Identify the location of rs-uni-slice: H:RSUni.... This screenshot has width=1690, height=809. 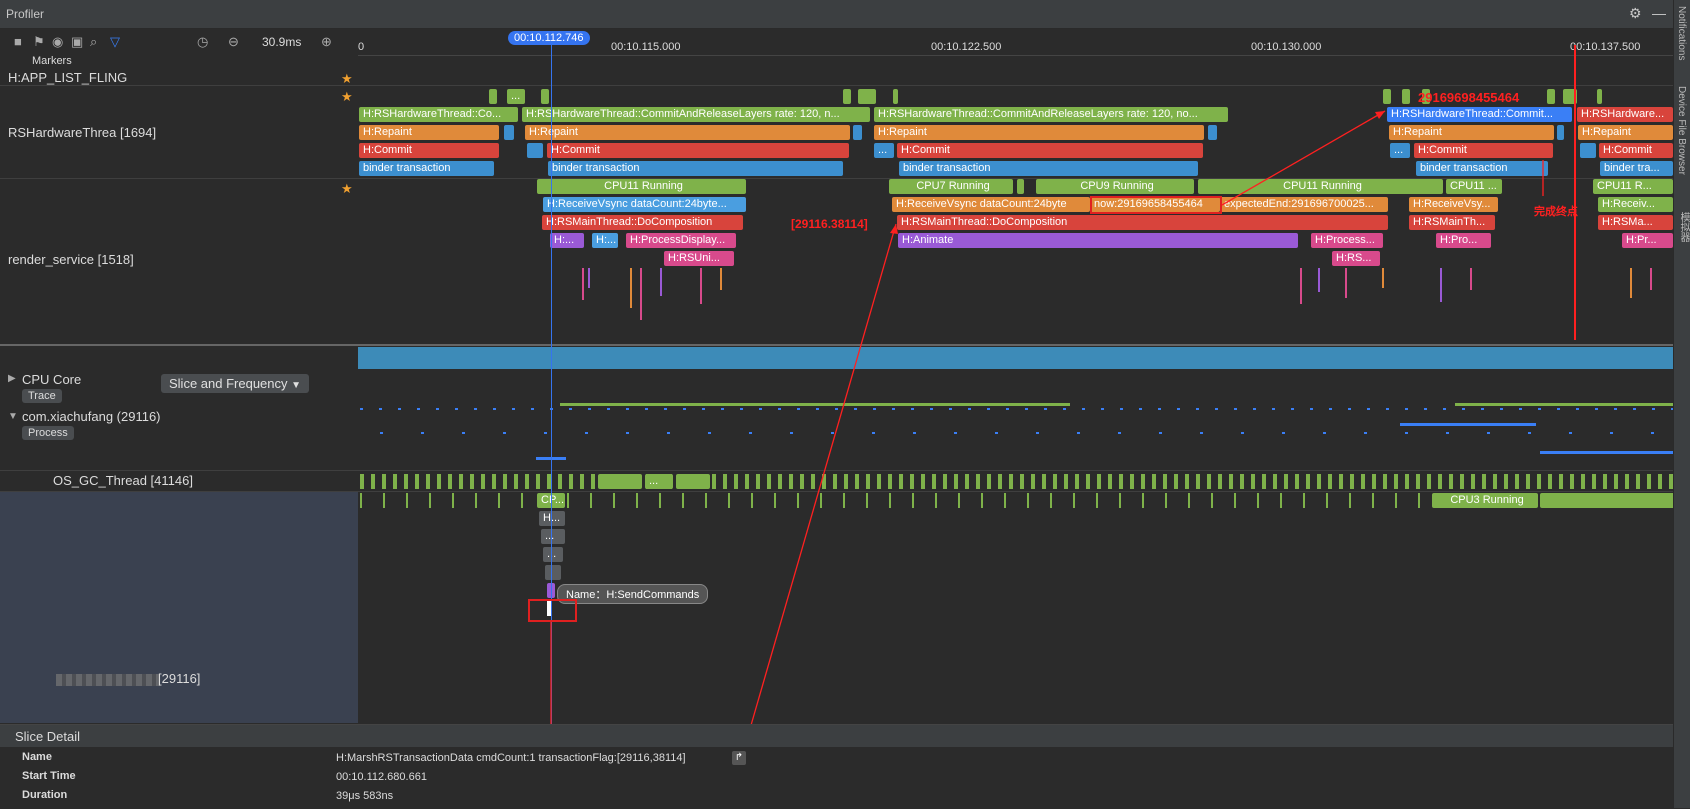
(699, 258).